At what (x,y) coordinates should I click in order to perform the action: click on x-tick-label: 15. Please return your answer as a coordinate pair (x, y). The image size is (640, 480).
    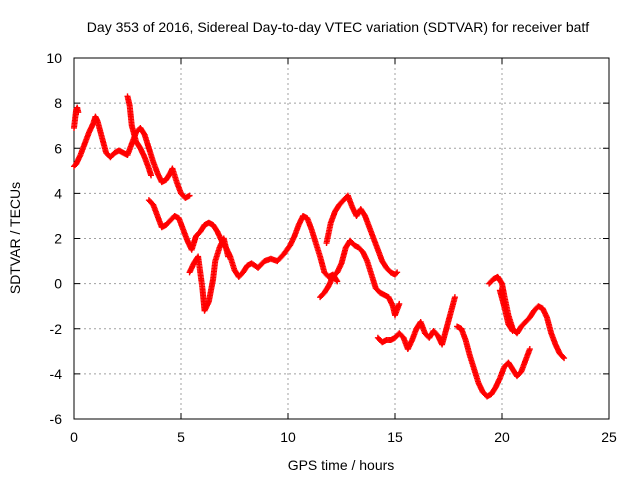
    Looking at the image, I should click on (395, 437).